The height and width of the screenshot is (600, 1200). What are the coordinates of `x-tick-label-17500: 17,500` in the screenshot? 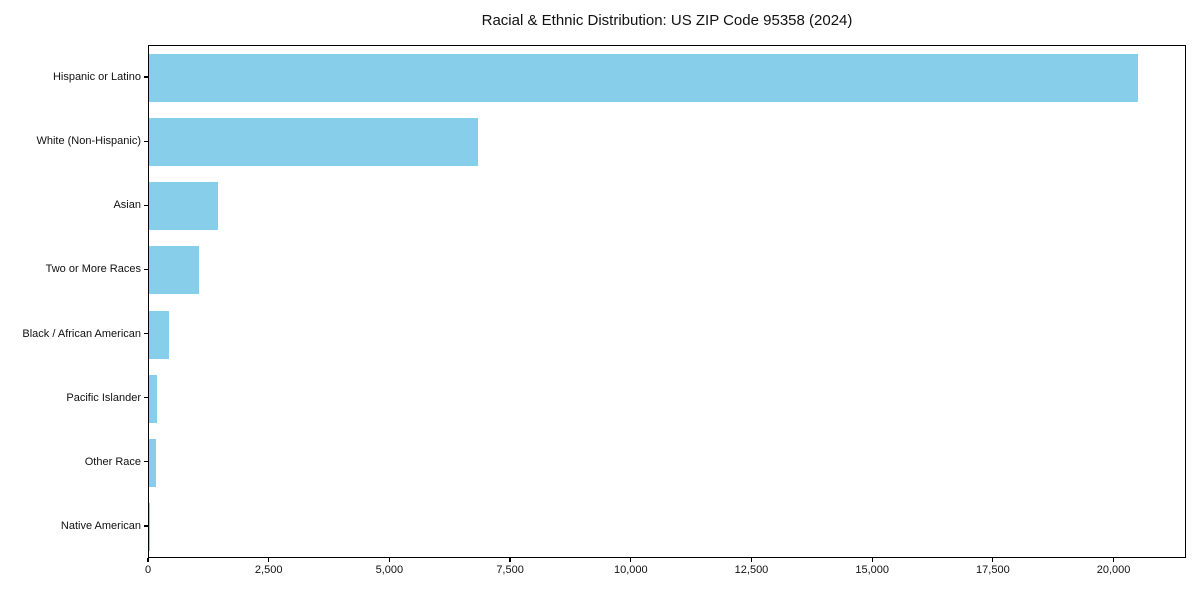 It's located at (993, 570).